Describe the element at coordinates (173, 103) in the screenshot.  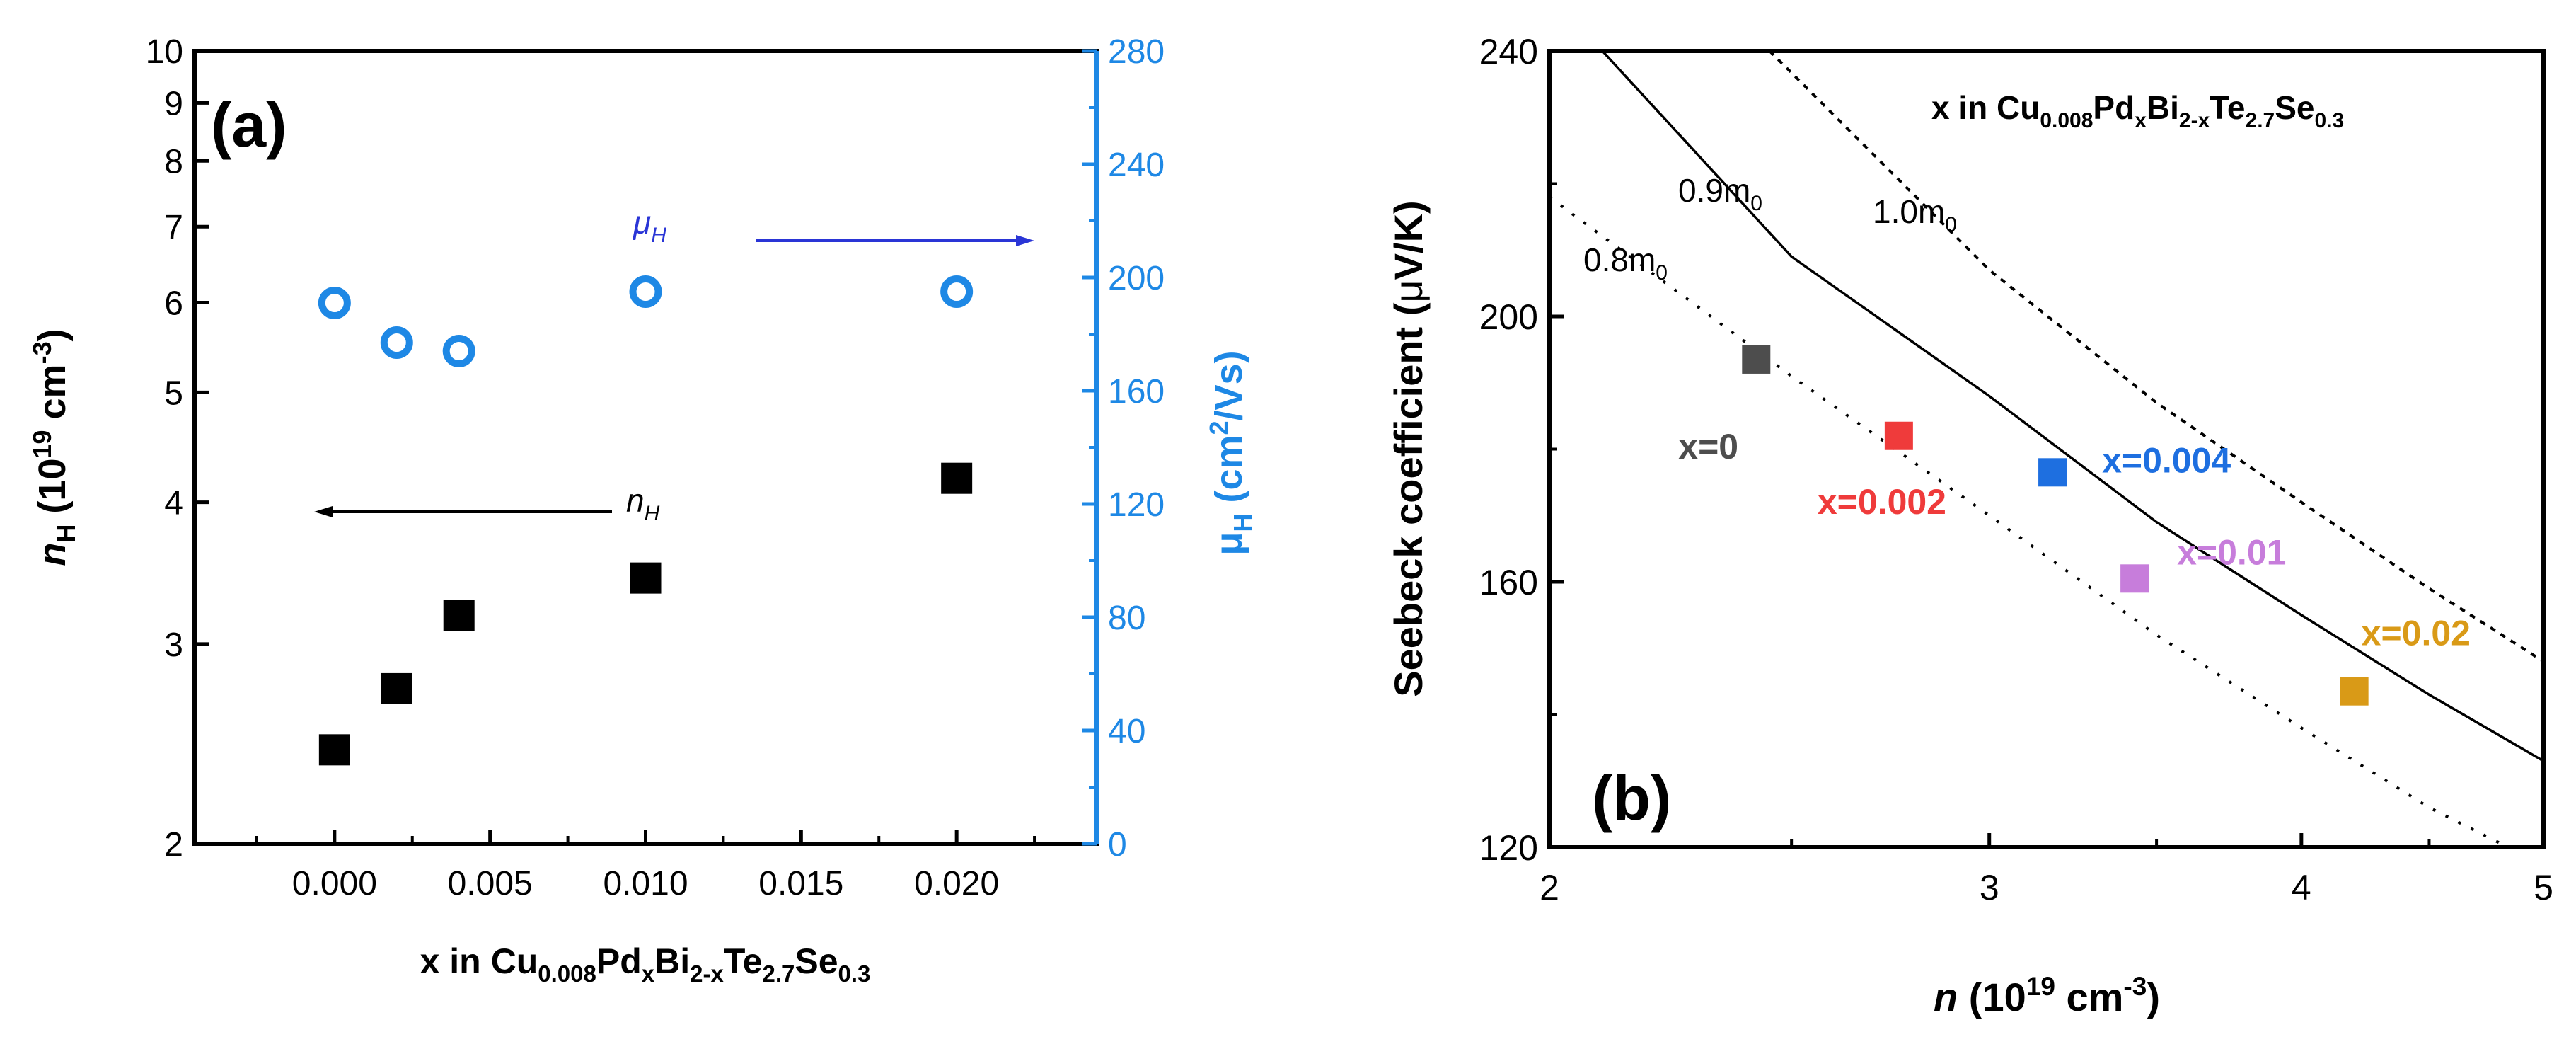
I see `y-left-tick-label: 9` at that location.